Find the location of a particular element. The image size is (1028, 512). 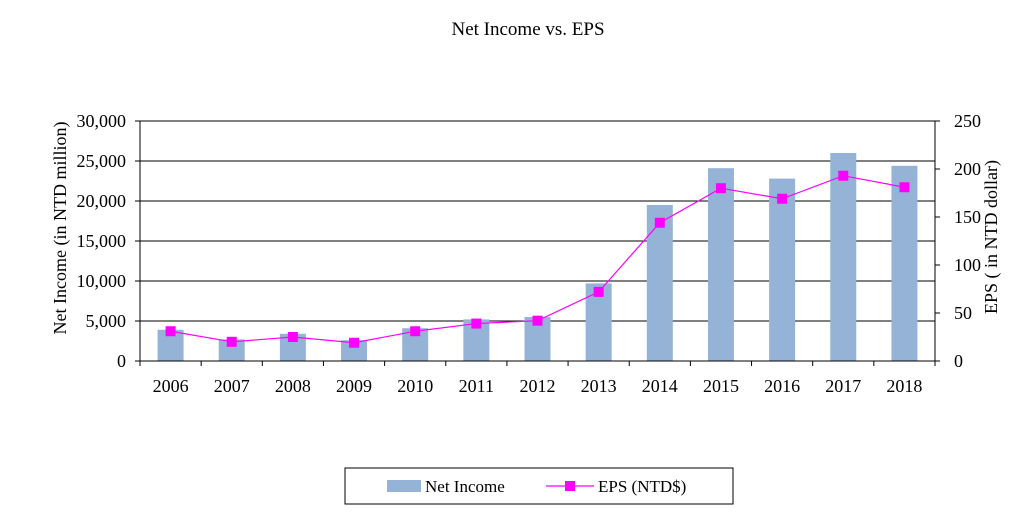

eps-point-2009 is located at coordinates (354, 342).